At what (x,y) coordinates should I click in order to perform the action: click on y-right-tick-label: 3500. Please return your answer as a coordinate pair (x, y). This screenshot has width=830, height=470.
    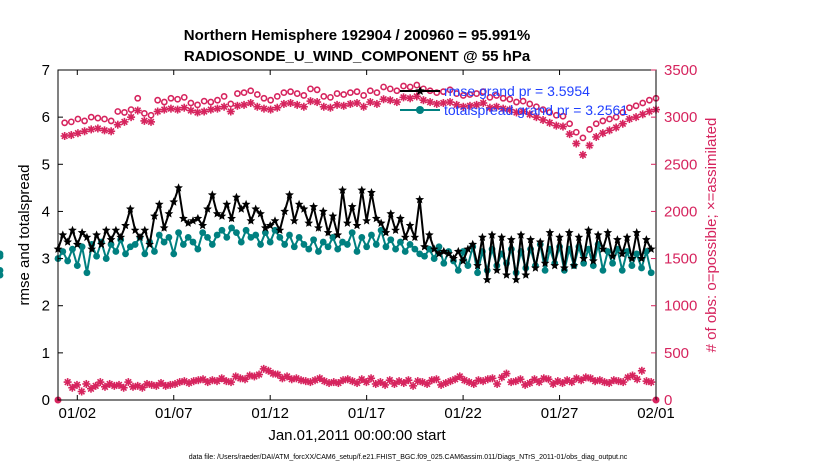
    Looking at the image, I should click on (680, 70).